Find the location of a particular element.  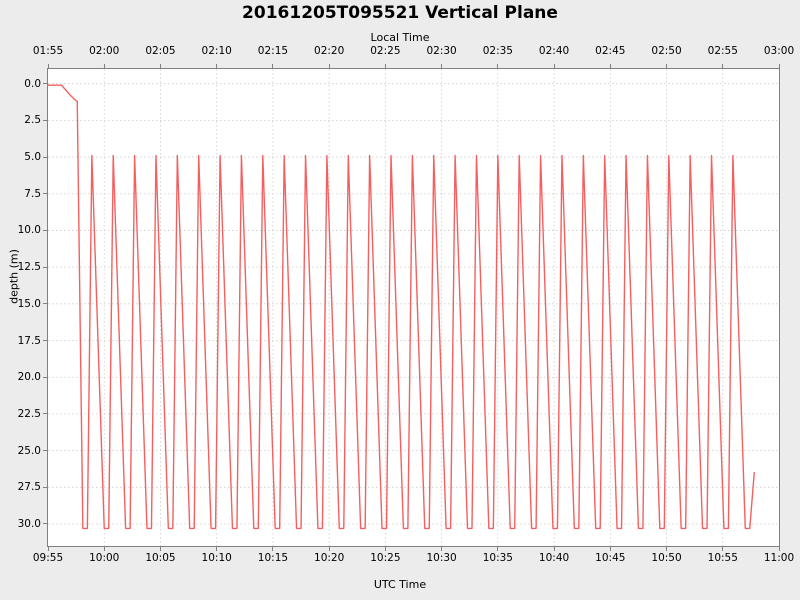

ytick-label: 12.5 is located at coordinates (29, 267).